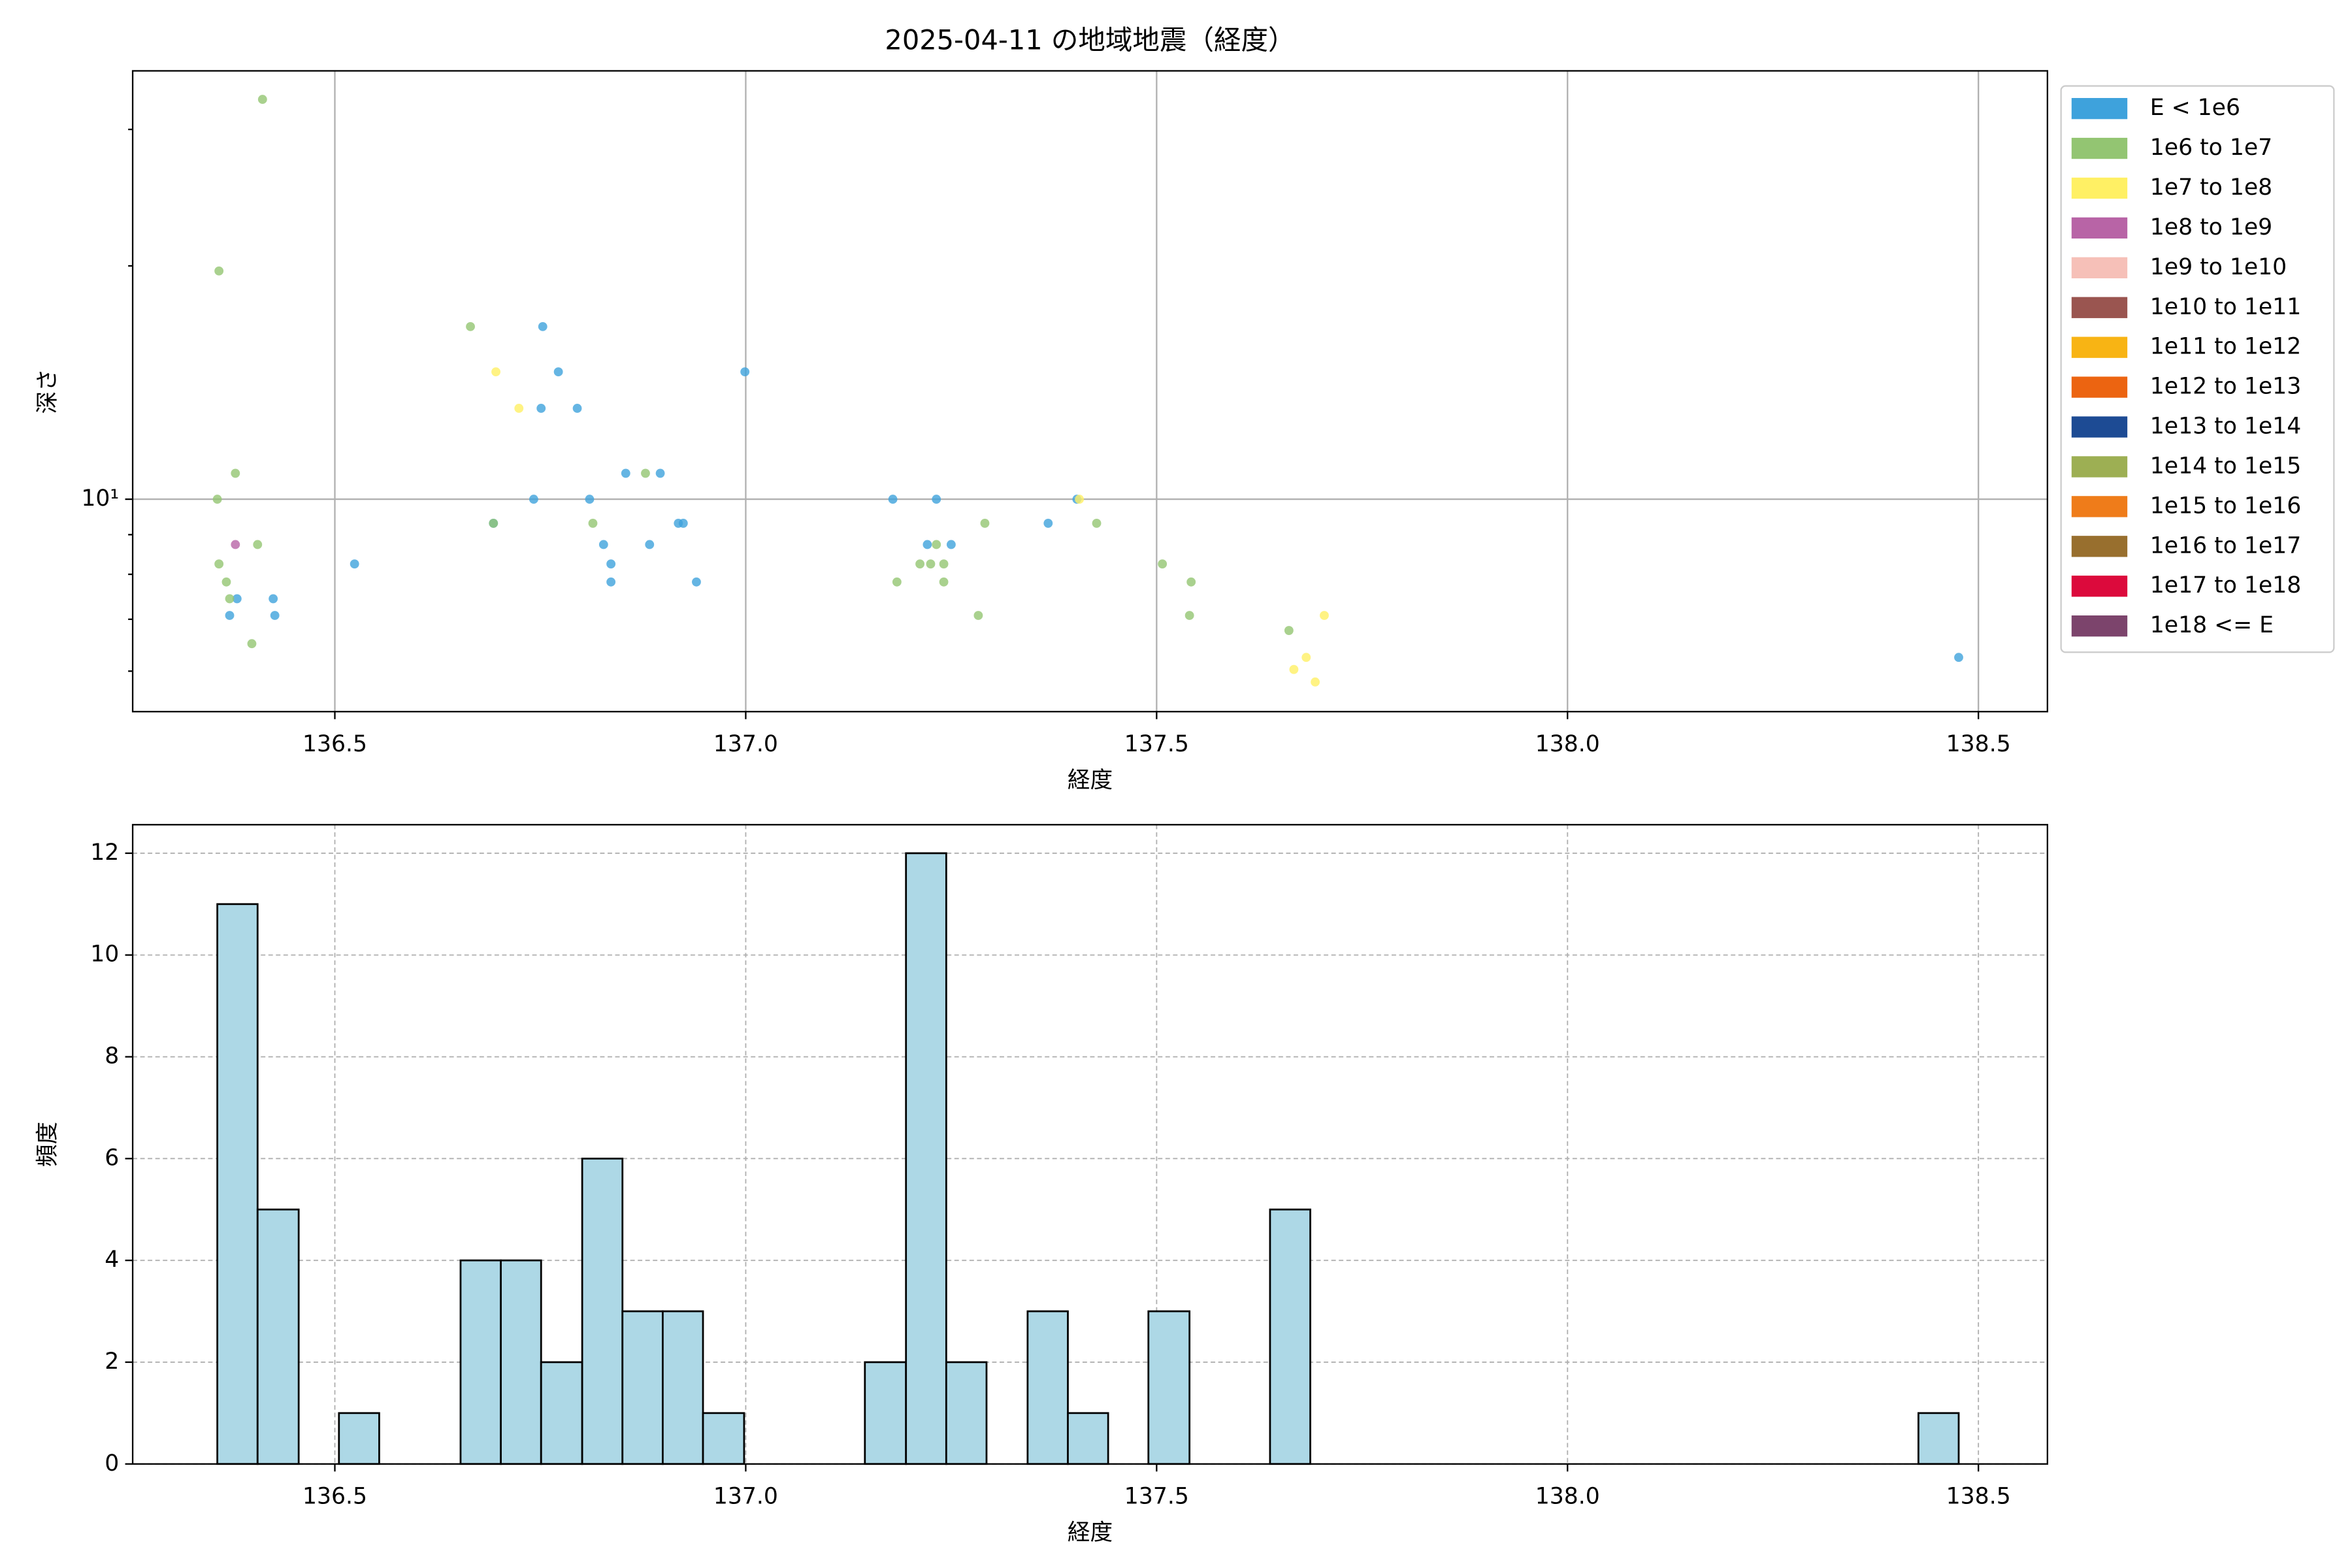 The height and width of the screenshot is (1568, 2352). What do you see at coordinates (2211, 187) in the screenshot?
I see `legend-label: 1e7 to 1e8` at bounding box center [2211, 187].